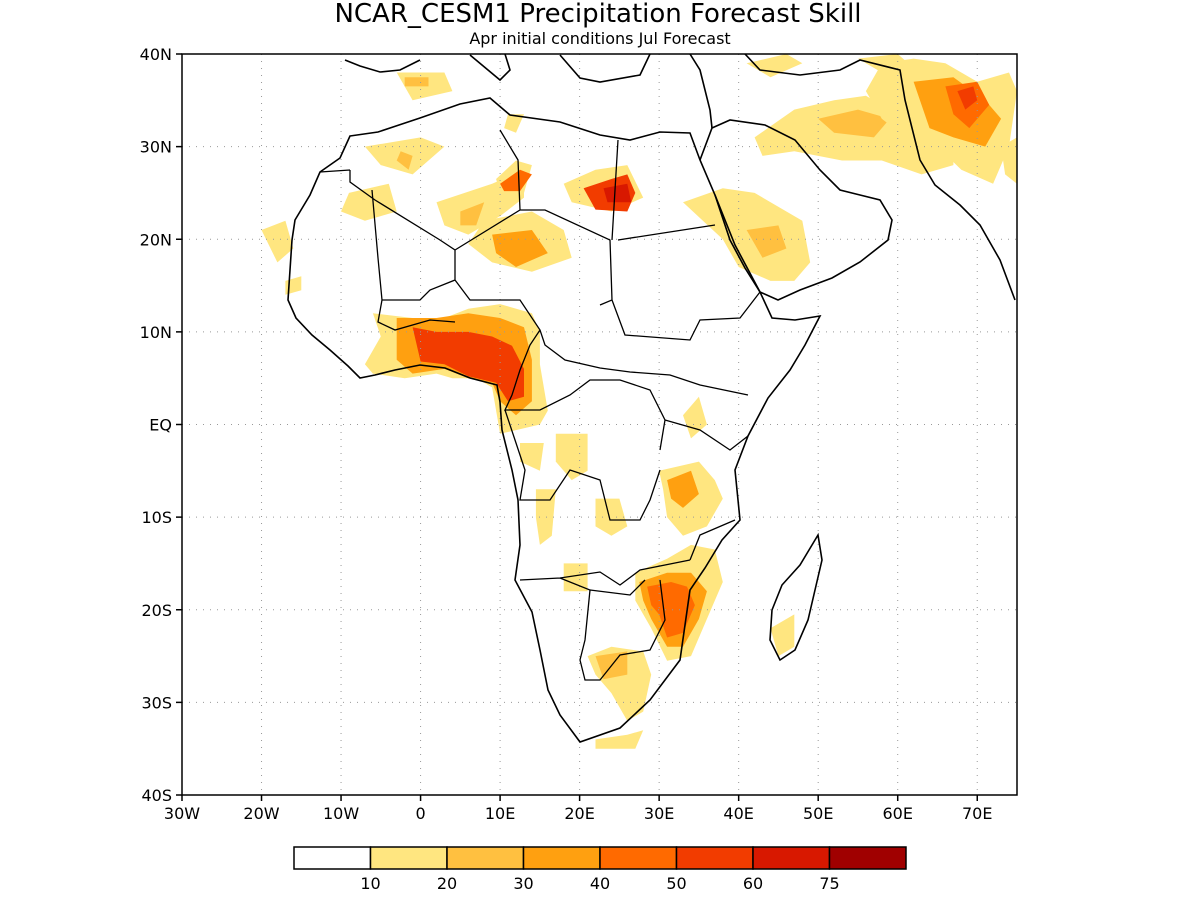 This screenshot has height=900, width=1200. I want to click on colorbar-label: 10, so click(370, 883).